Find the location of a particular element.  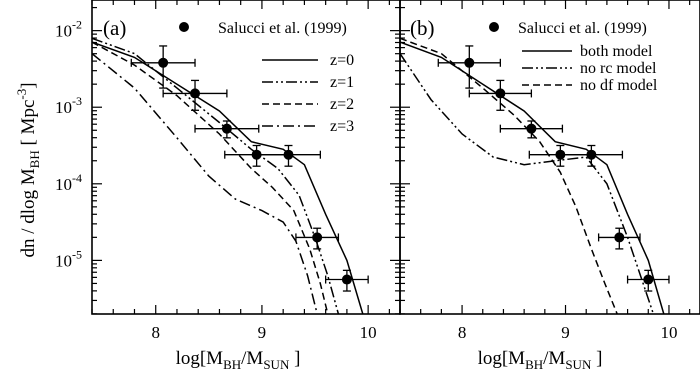

legend-series-label: z=0 is located at coordinates (342, 60).